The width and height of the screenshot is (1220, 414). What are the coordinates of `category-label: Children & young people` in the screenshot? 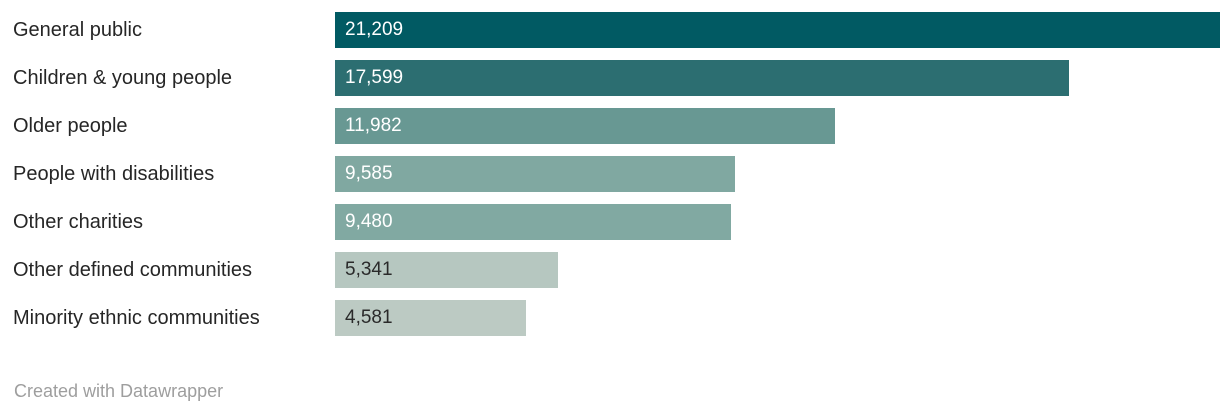 It's located at (123, 77).